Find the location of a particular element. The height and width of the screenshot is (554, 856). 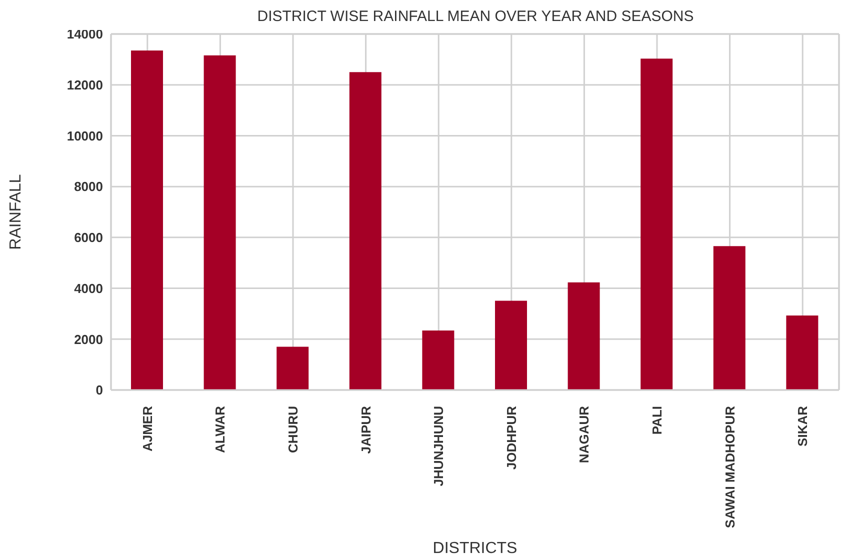

y-tick-label: 8000 is located at coordinates (88, 186).